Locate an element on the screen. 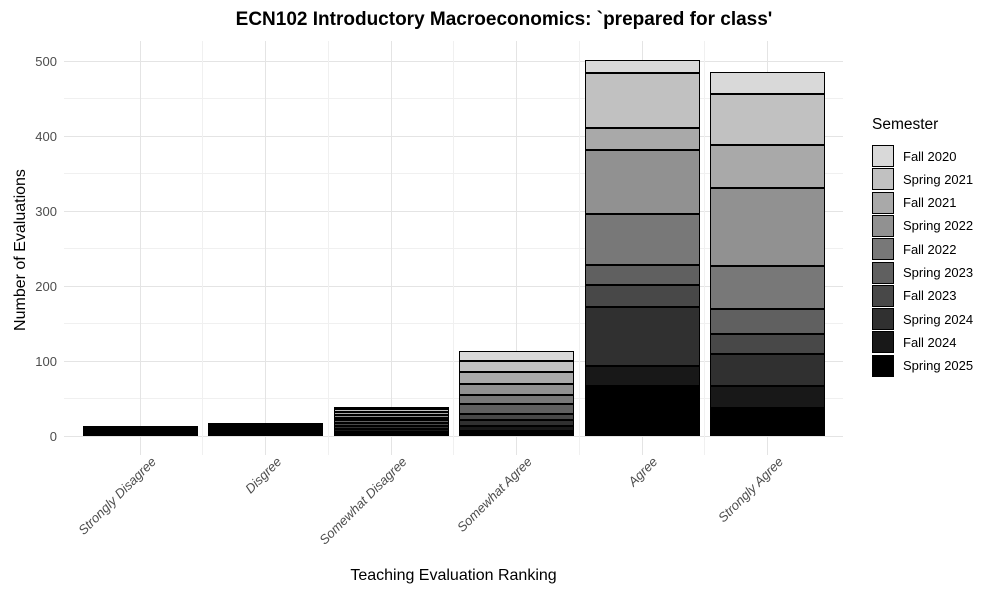 The width and height of the screenshot is (1008, 616). legend-key-spring-2023 is located at coordinates (883, 272).